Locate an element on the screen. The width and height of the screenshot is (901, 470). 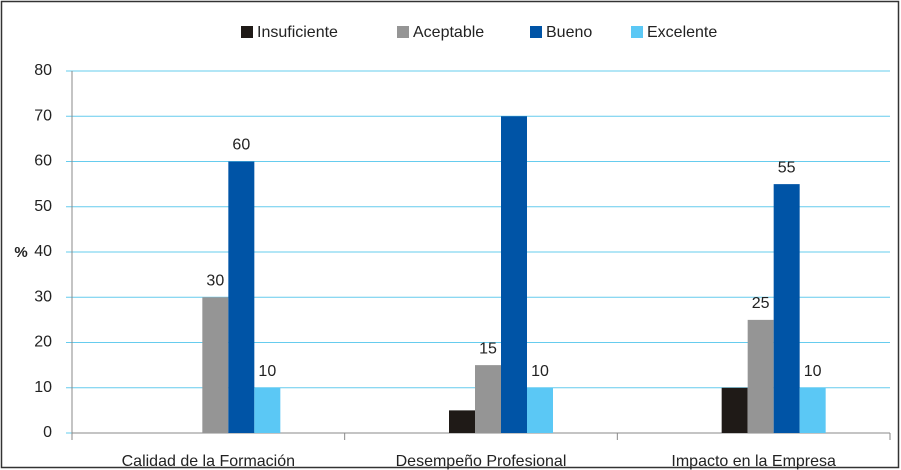
y-tick-label: 80 is located at coordinates (43, 70).